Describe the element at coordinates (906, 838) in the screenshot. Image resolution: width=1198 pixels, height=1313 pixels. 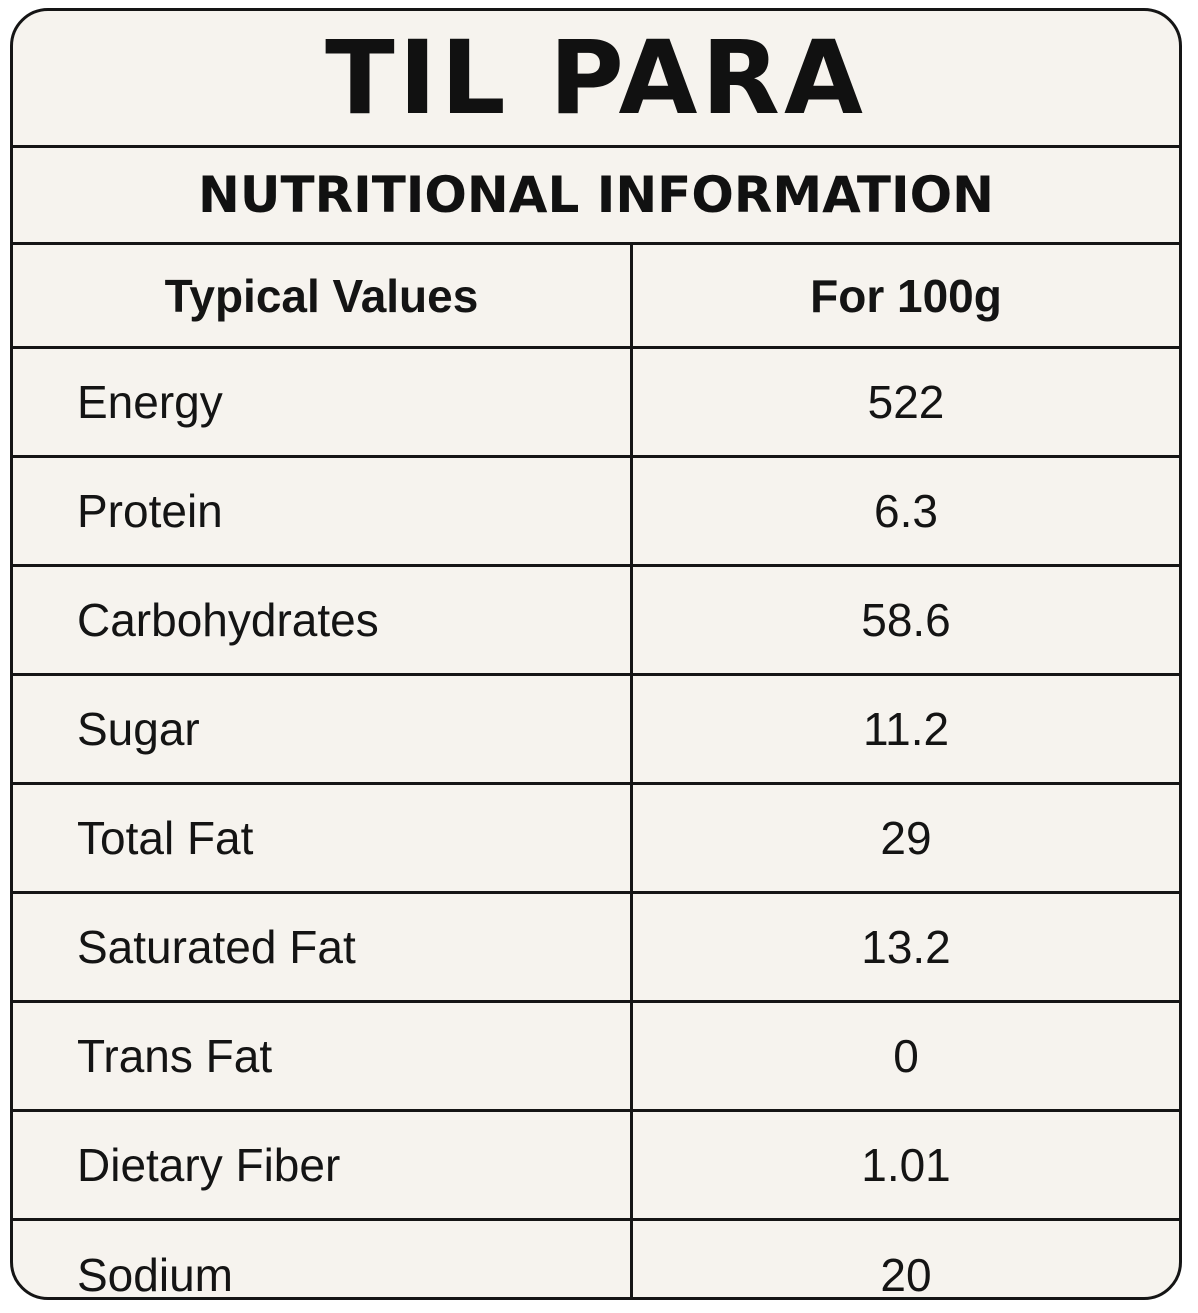
I see `nutrient-value: 29` at that location.